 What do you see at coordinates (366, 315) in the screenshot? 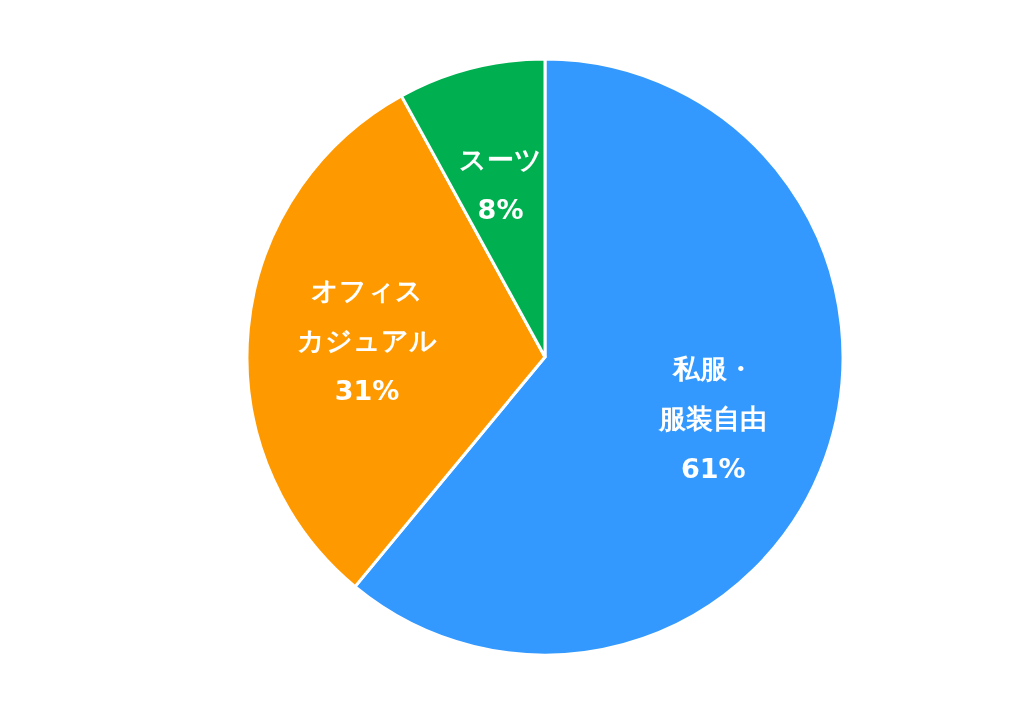
I see `slice-label: オフィスカジュアル` at bounding box center [366, 315].